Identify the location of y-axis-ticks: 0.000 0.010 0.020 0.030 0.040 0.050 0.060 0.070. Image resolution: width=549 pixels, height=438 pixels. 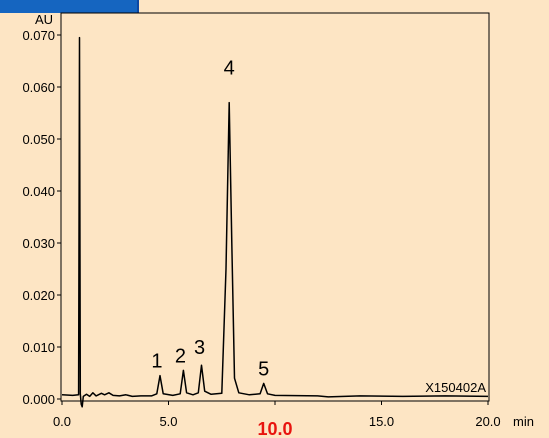
(41, 217).